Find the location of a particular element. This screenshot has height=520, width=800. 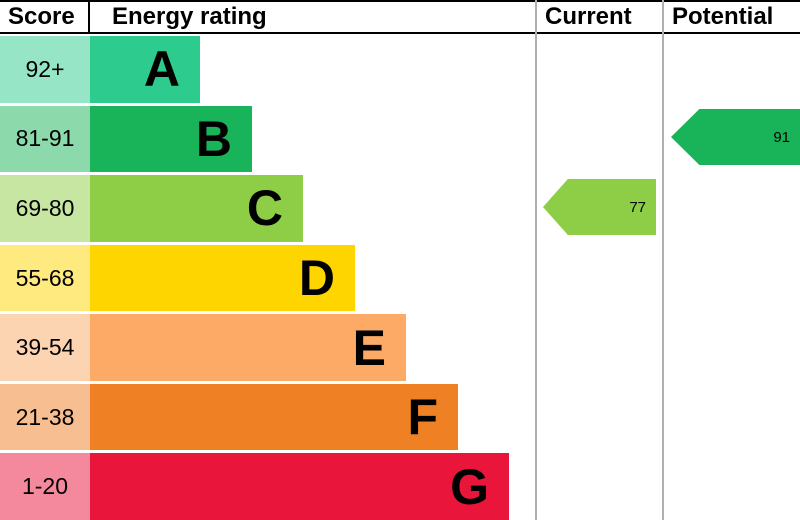

score-range-e: 39-54 is located at coordinates (45, 347).